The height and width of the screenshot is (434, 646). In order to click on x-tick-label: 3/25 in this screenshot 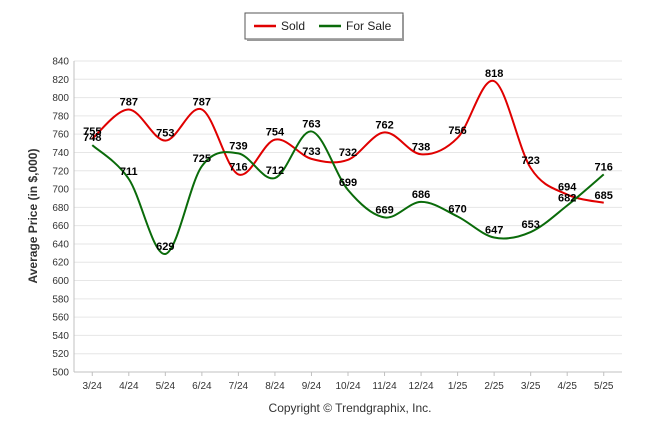, I will do `click(531, 386)`.